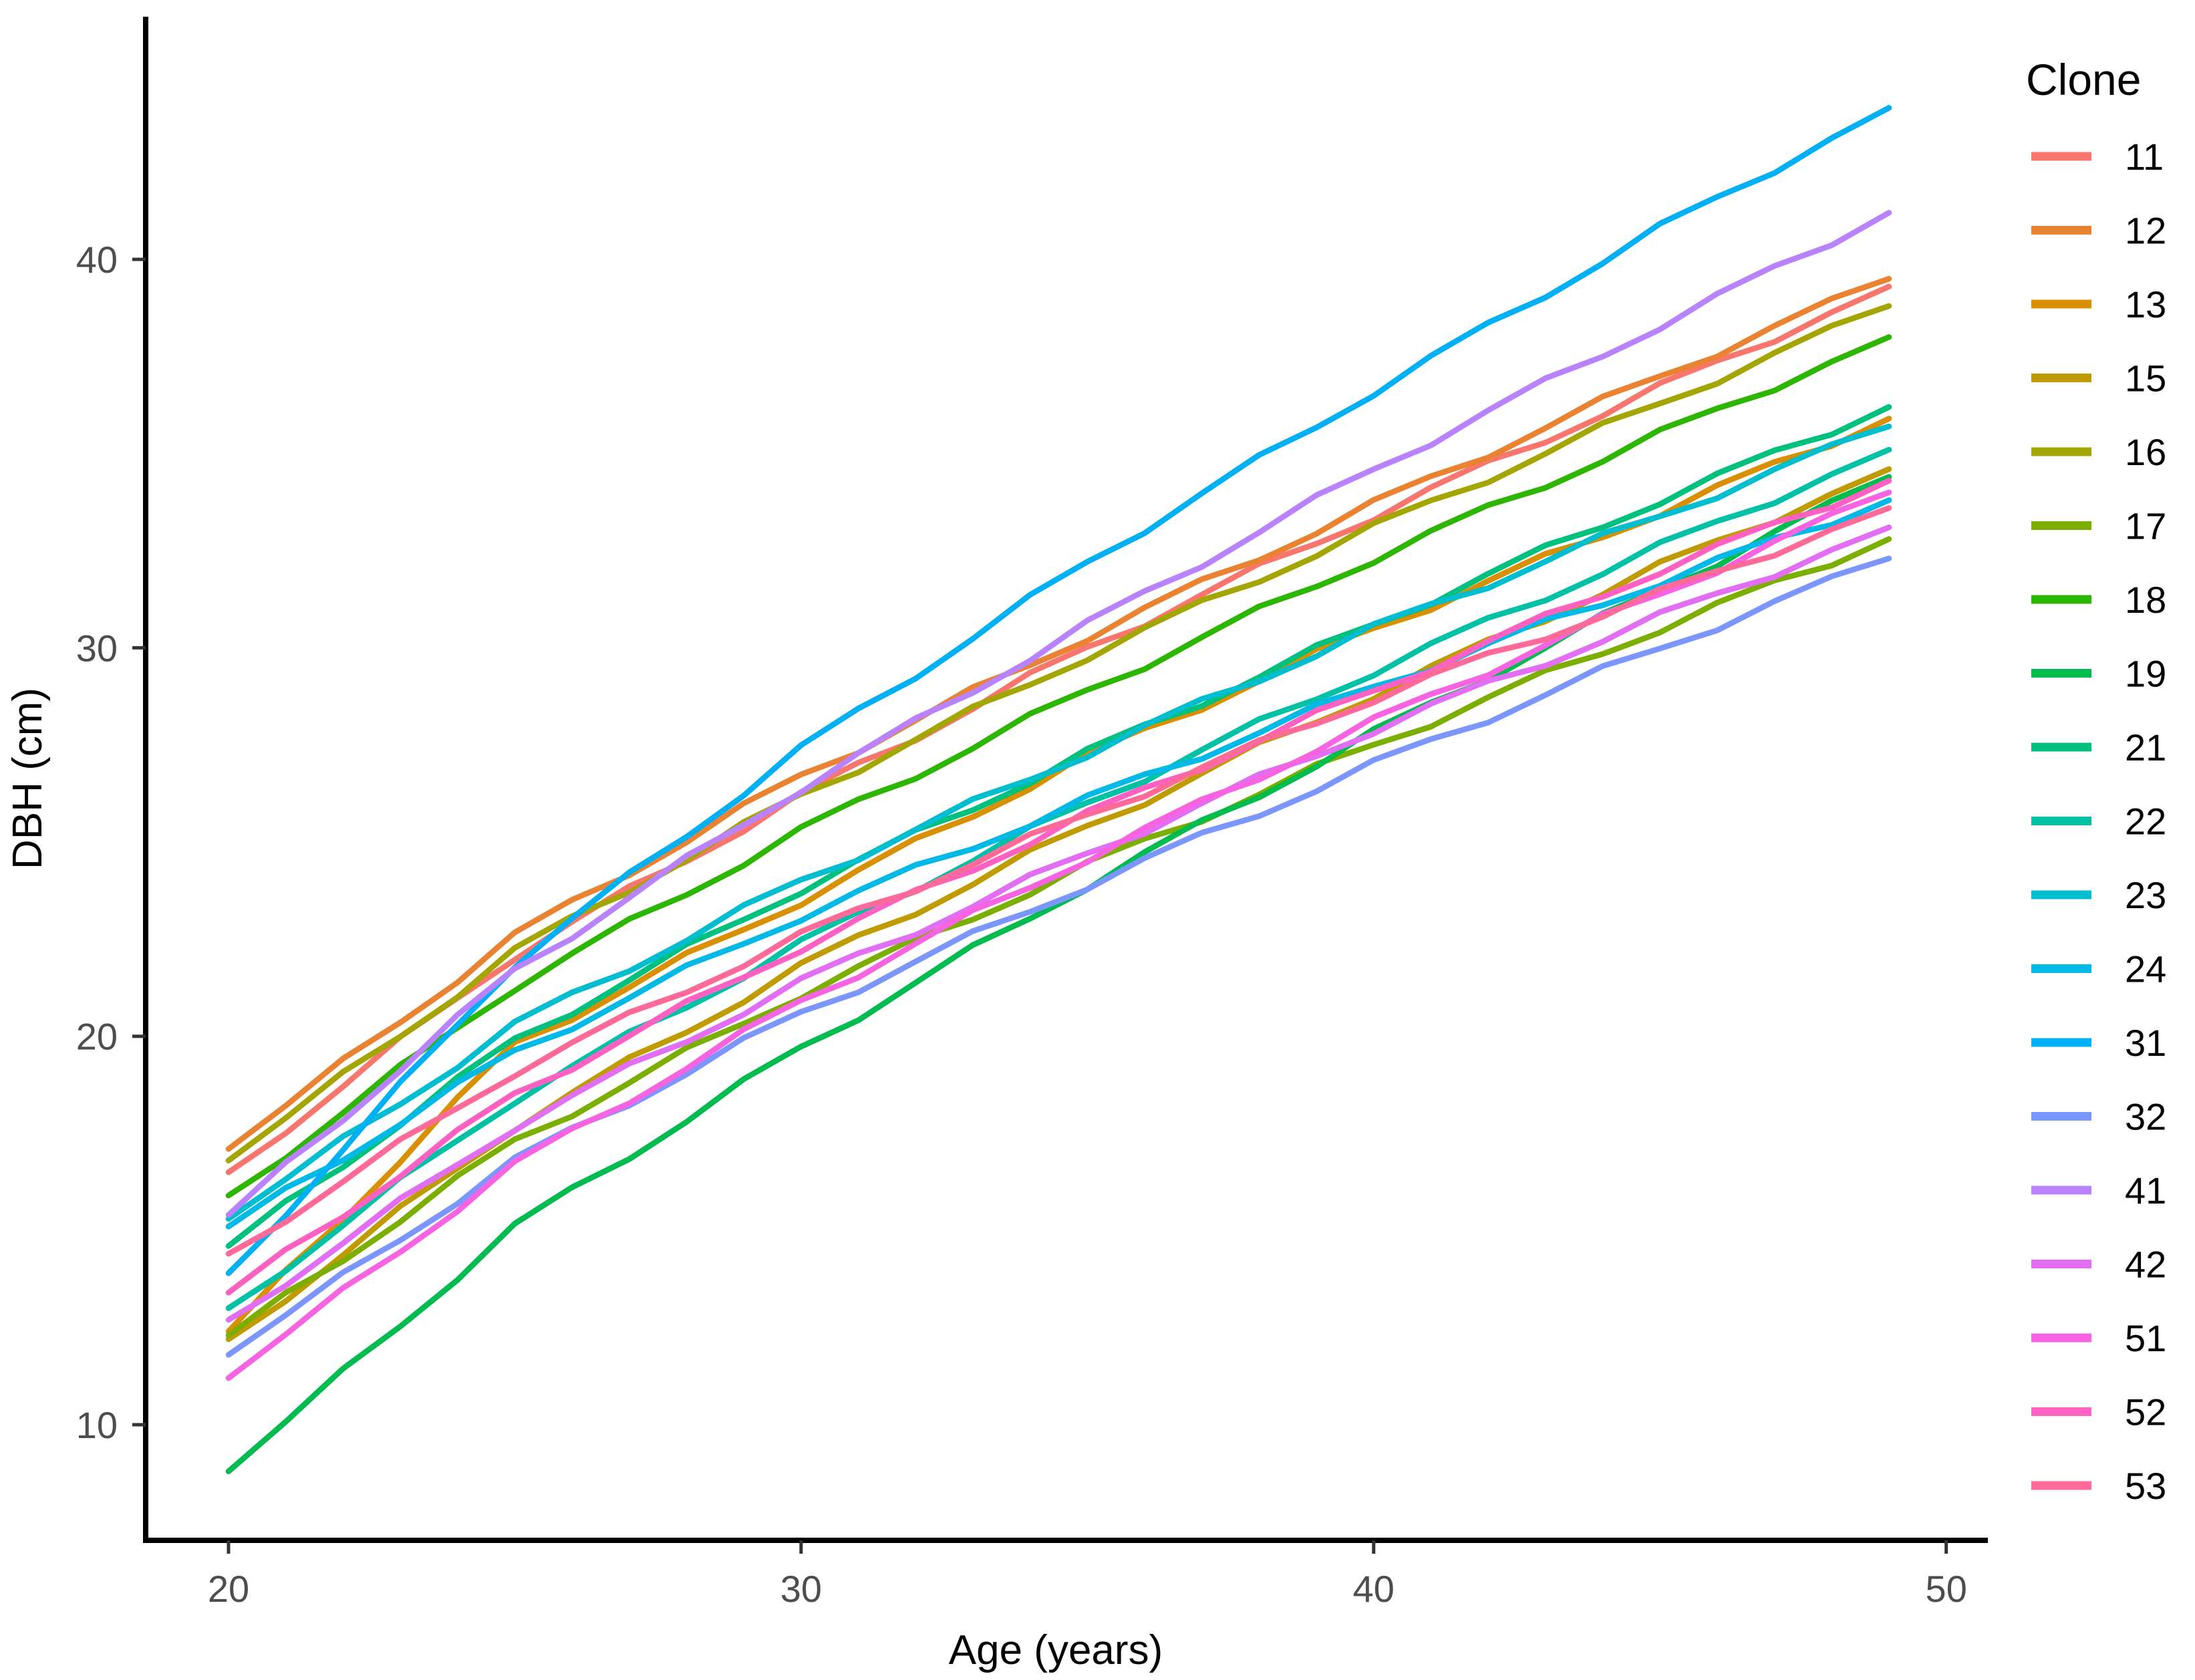 Image resolution: width=2195 pixels, height=1680 pixels. I want to click on y-tick-label-30: 30, so click(97, 648).